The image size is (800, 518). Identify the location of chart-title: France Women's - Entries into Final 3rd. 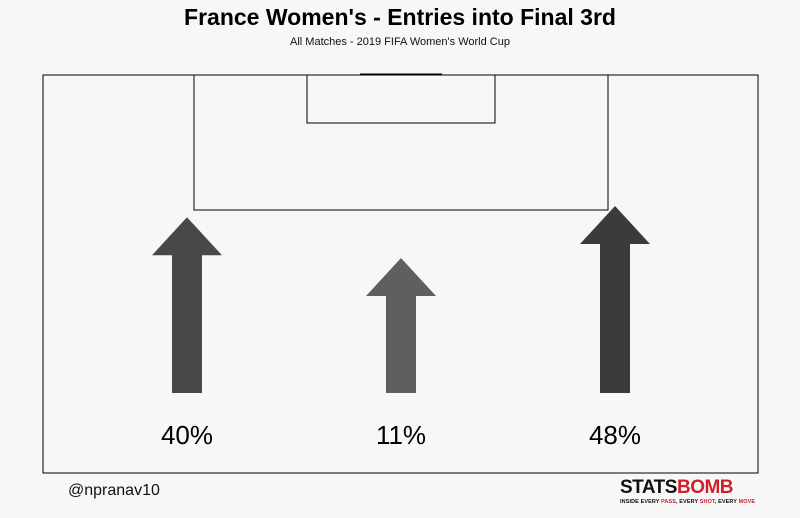
(400, 17).